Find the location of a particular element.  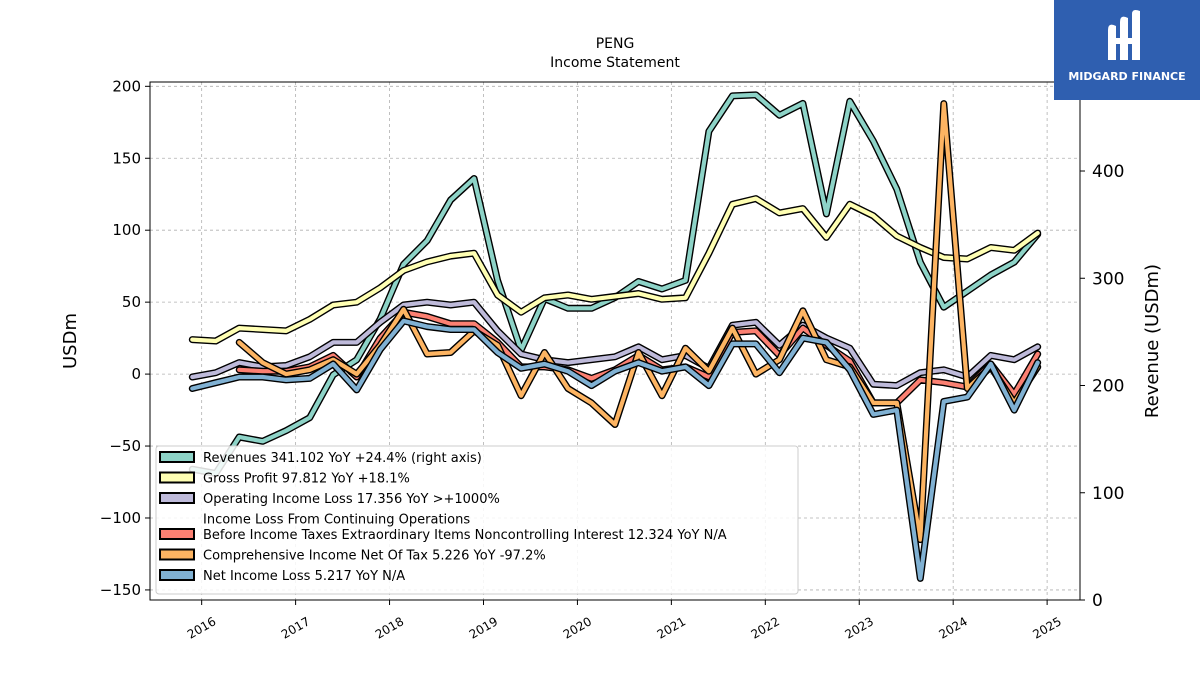

right-axis: 0 100 200 300 400 is located at coordinates (1102, 386).